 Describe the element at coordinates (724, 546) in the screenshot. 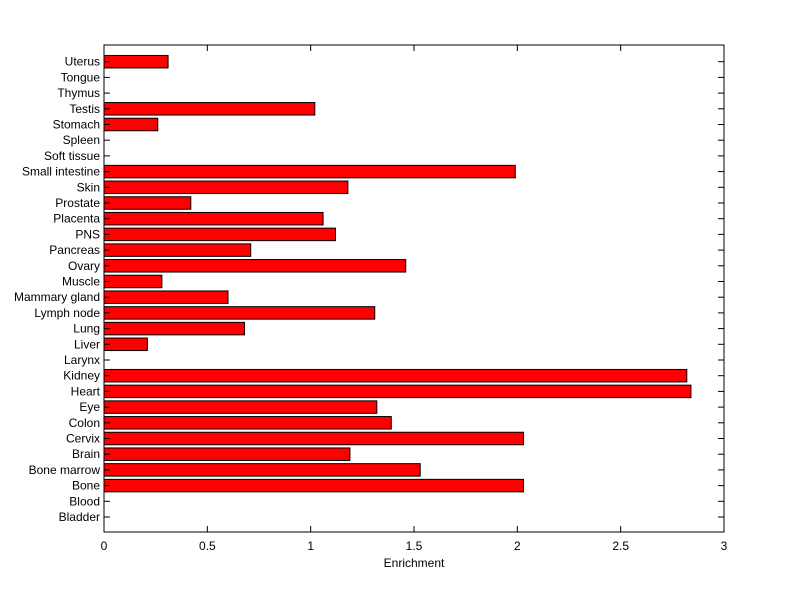

I see `x-tick-label: 3` at that location.